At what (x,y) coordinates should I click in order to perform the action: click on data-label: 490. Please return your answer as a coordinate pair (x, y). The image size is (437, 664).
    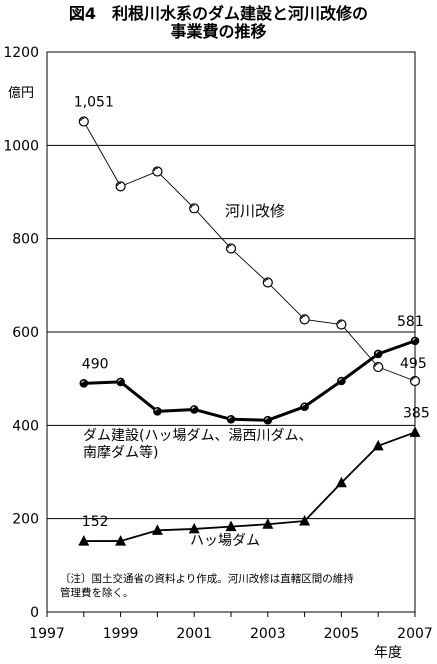
    Looking at the image, I should click on (95, 364).